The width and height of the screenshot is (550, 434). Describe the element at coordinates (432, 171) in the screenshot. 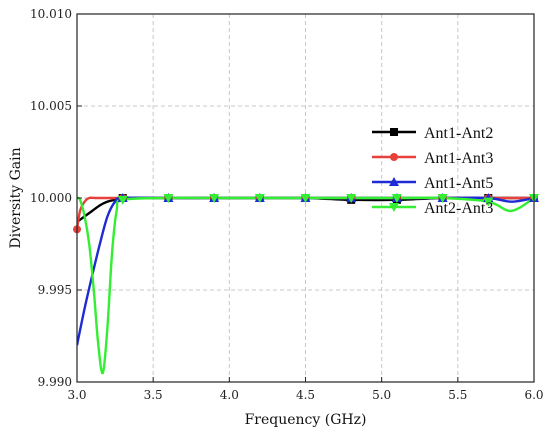

I see `legend: Ant1-Ant2 Ant1-Ant3 Ant1-Ant5 Ant2-Ant3` at that location.